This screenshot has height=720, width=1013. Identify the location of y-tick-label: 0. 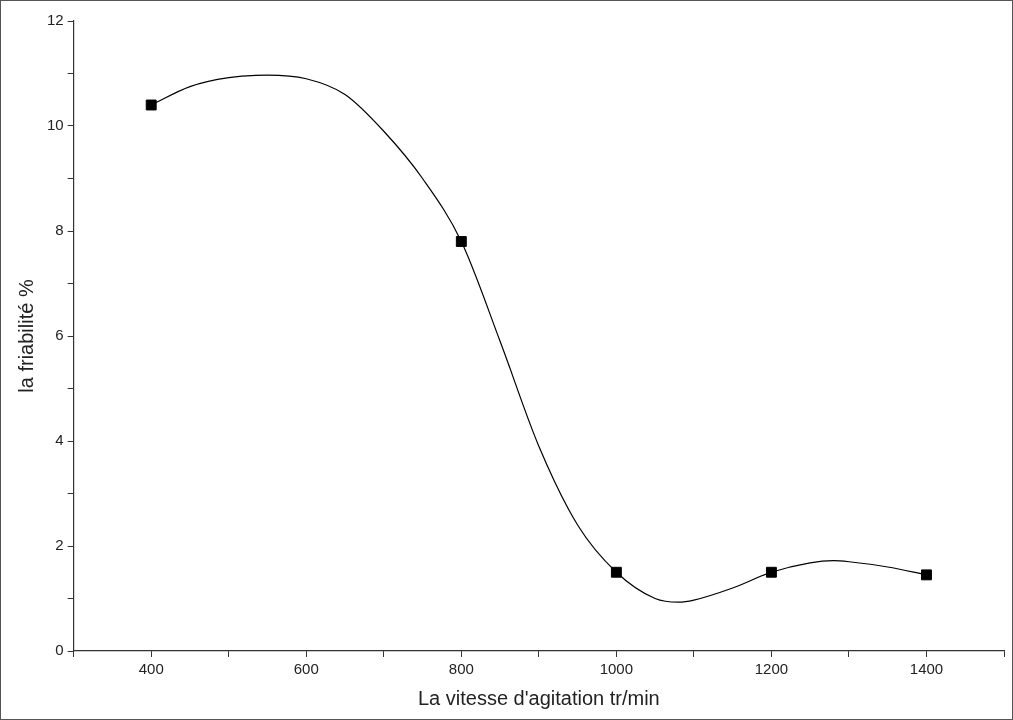
(59, 650).